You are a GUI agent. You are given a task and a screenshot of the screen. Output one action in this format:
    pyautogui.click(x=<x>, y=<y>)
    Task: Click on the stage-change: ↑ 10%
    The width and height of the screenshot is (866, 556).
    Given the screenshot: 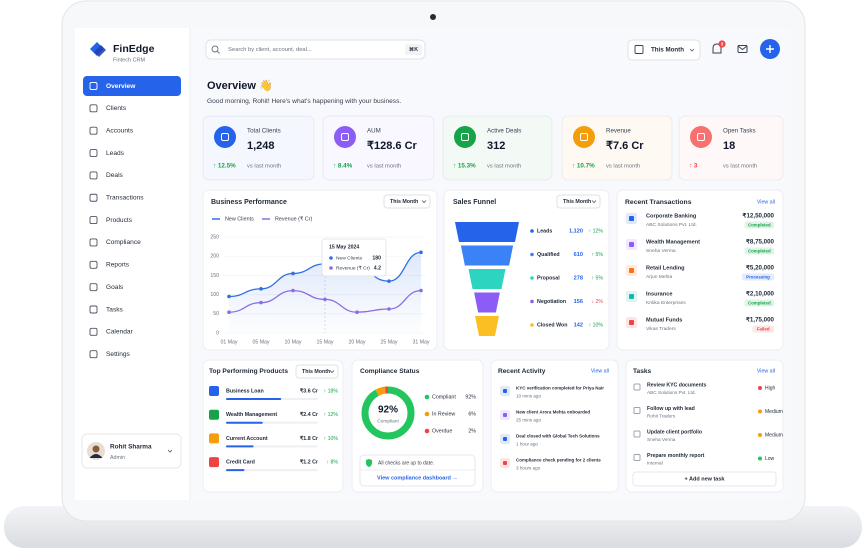 What is the action you would take?
    pyautogui.click(x=596, y=325)
    